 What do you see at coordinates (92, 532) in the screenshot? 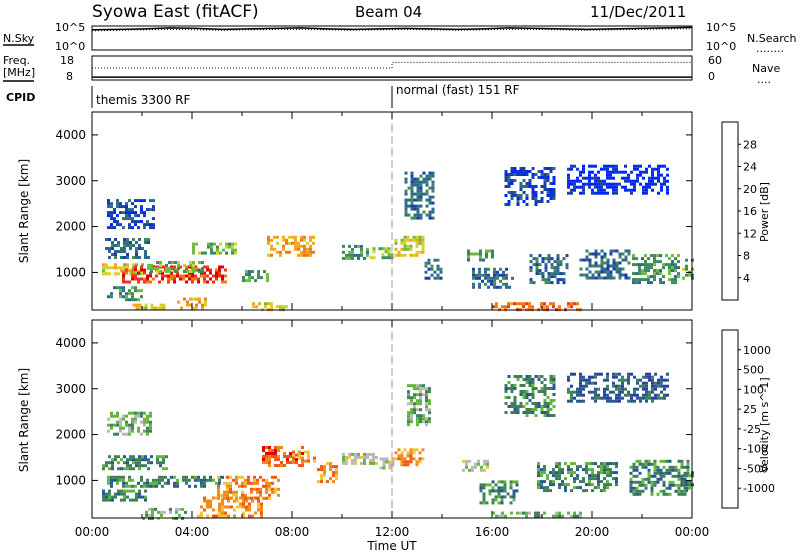
I see `xtick-label: 00:00` at bounding box center [92, 532].